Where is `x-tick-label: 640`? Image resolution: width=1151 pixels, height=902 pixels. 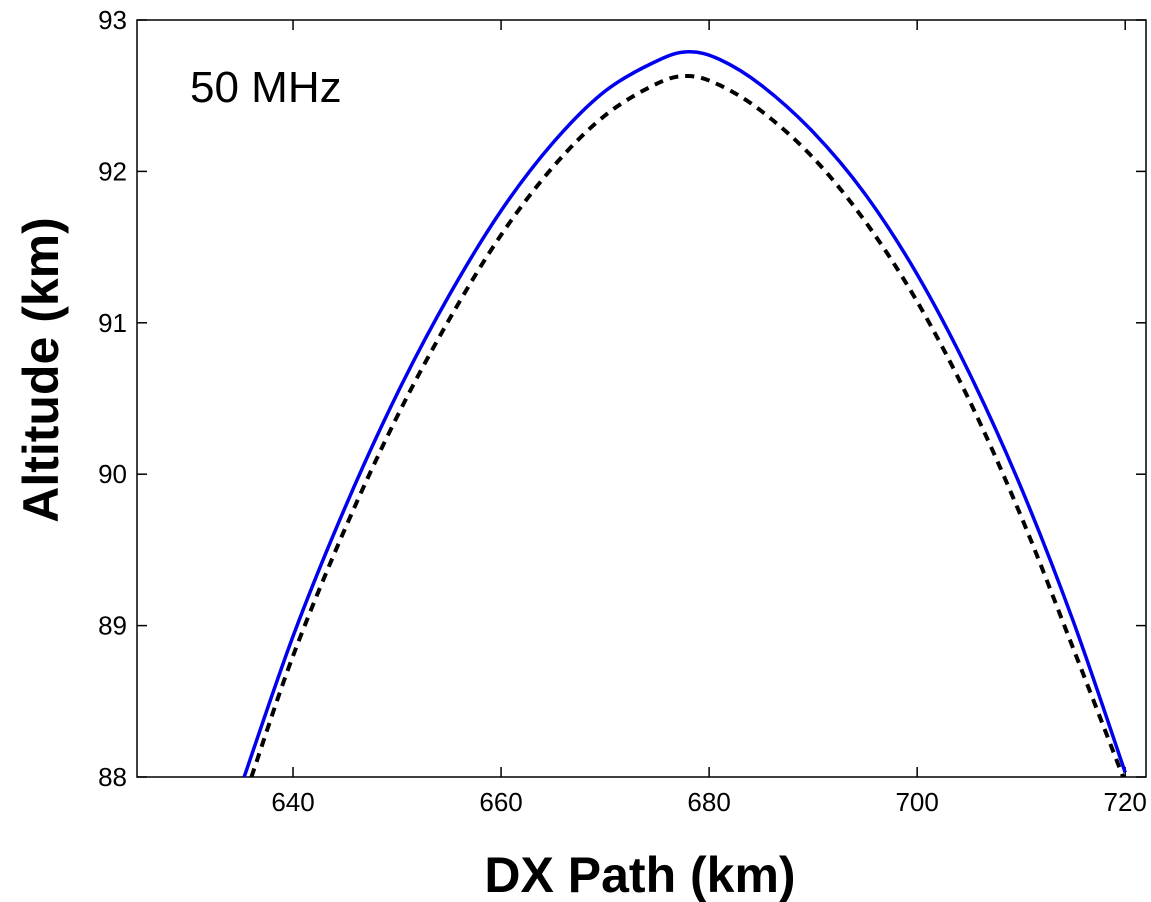 x-tick-label: 640 is located at coordinates (292, 802).